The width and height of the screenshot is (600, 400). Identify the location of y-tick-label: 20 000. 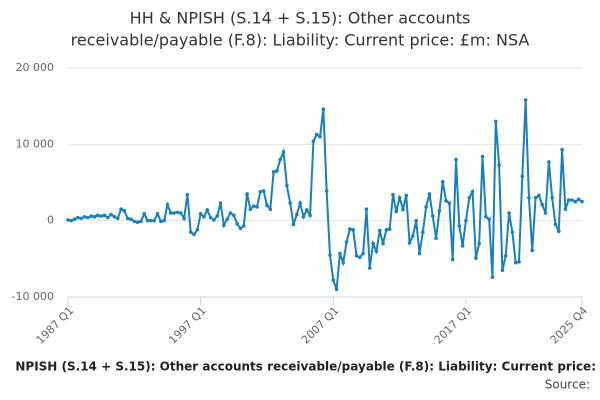
(35, 67).